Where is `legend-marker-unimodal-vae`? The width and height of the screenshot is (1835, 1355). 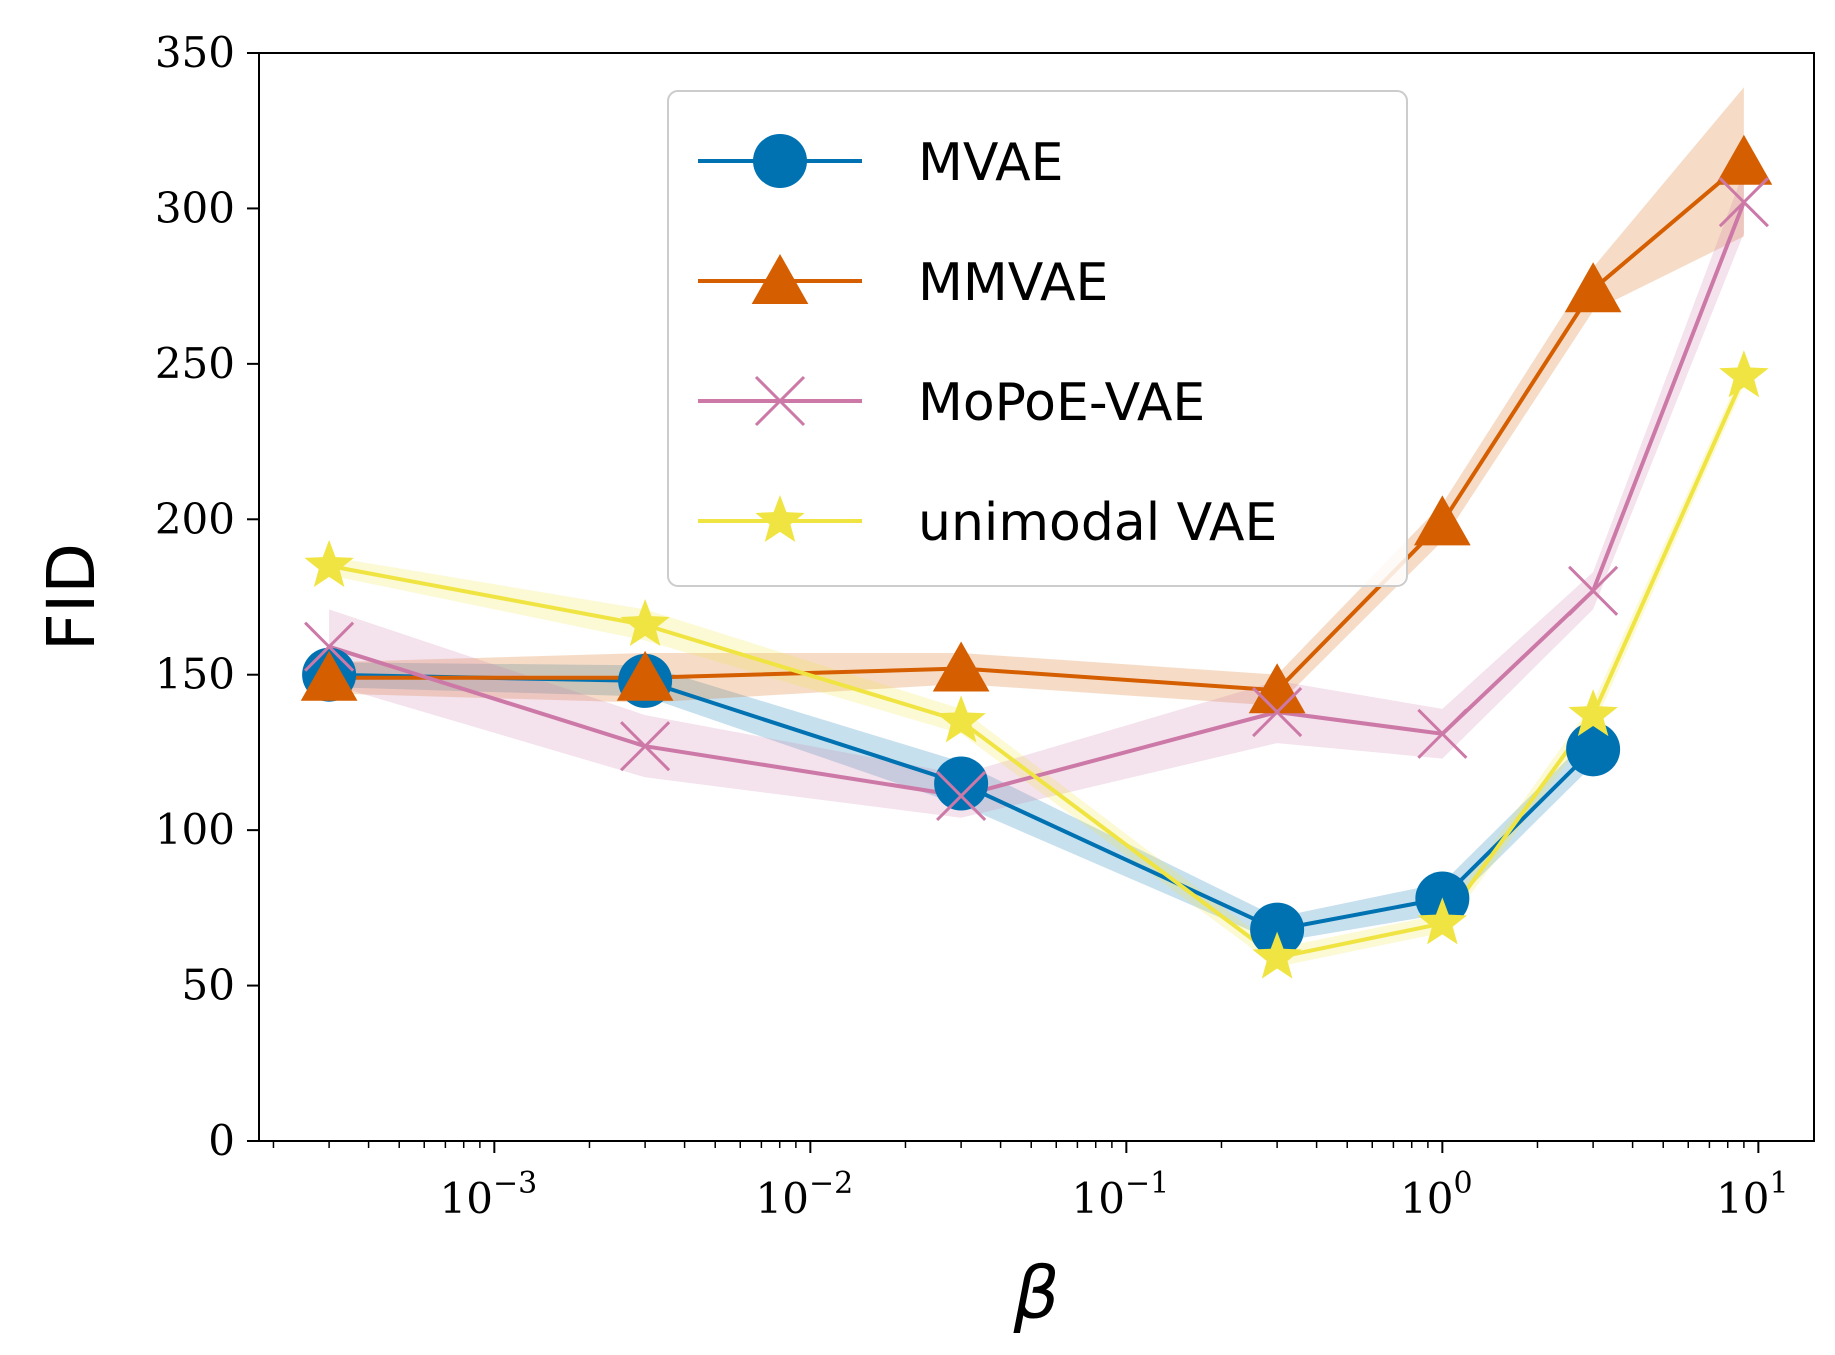 legend-marker-unimodal-vae is located at coordinates (780, 519).